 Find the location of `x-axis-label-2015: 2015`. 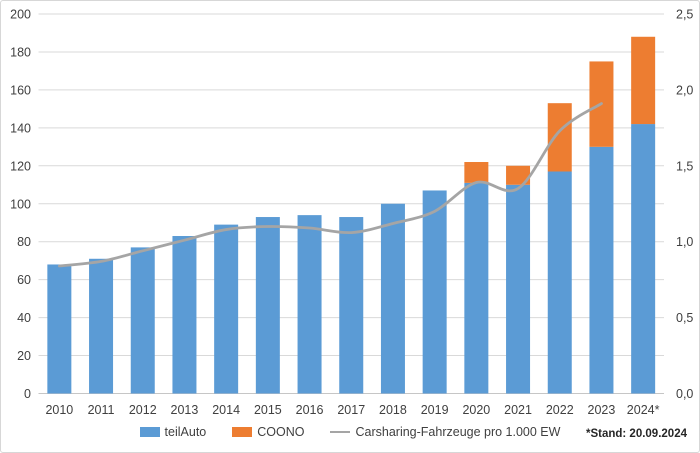

x-axis-label-2015: 2015 is located at coordinates (268, 410).